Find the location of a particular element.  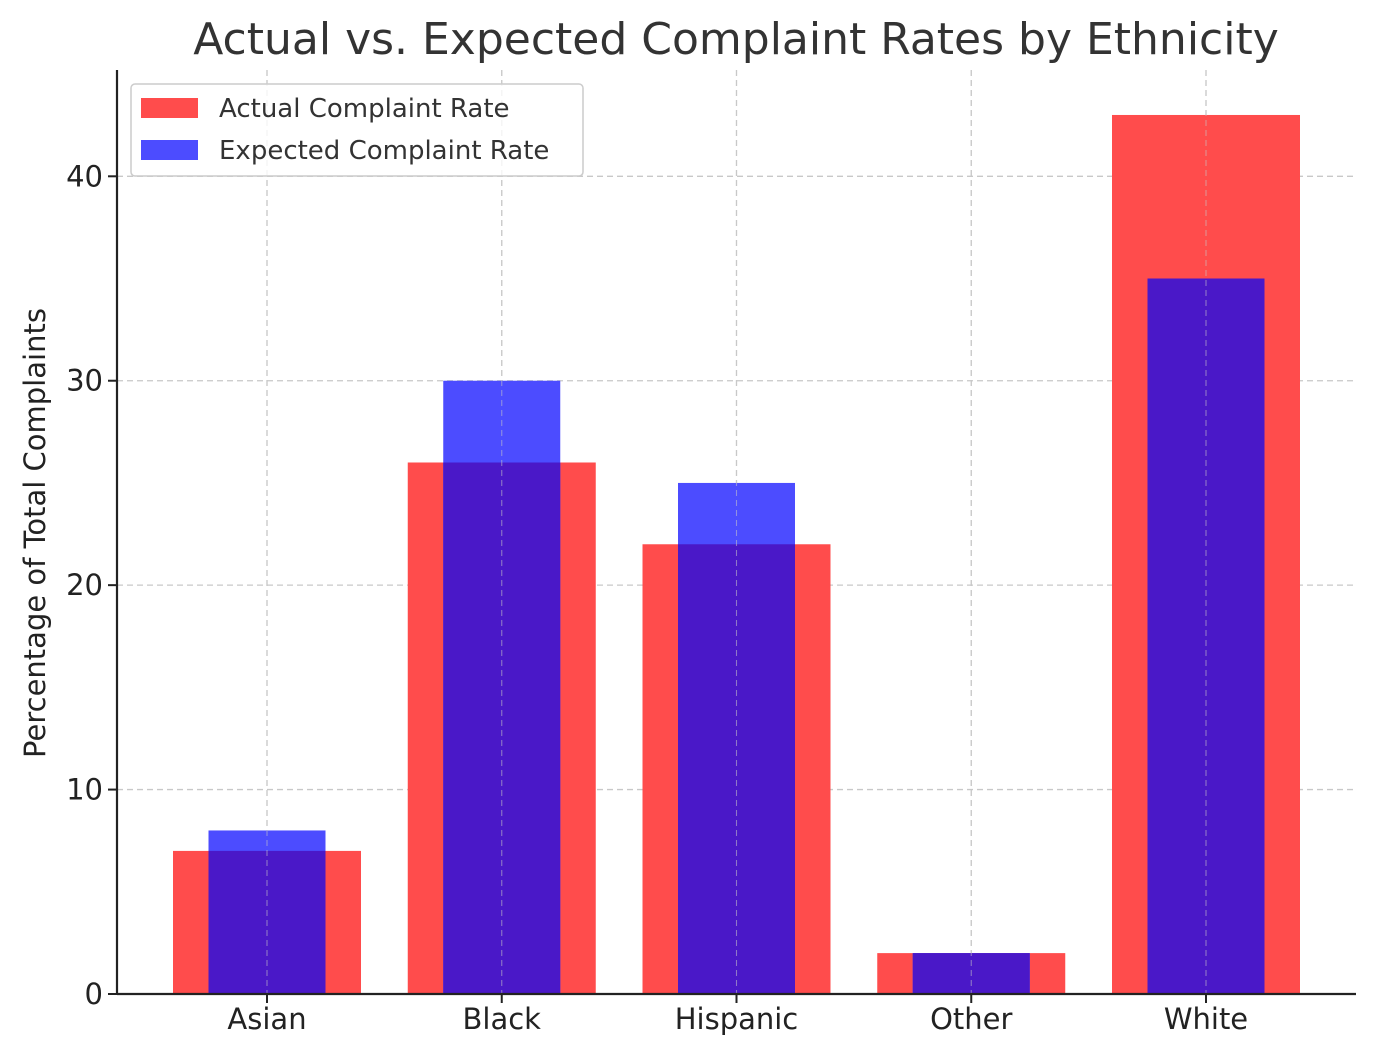

y-tick-label: 20 is located at coordinates (84, 585).